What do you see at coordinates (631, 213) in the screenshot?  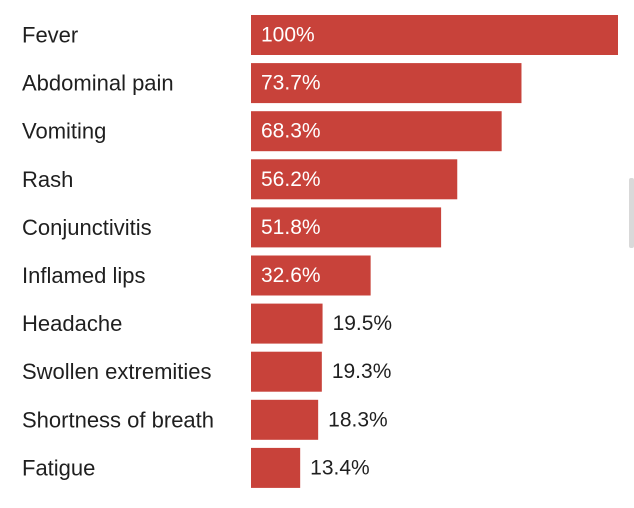 I see `scrollbar-indicator` at bounding box center [631, 213].